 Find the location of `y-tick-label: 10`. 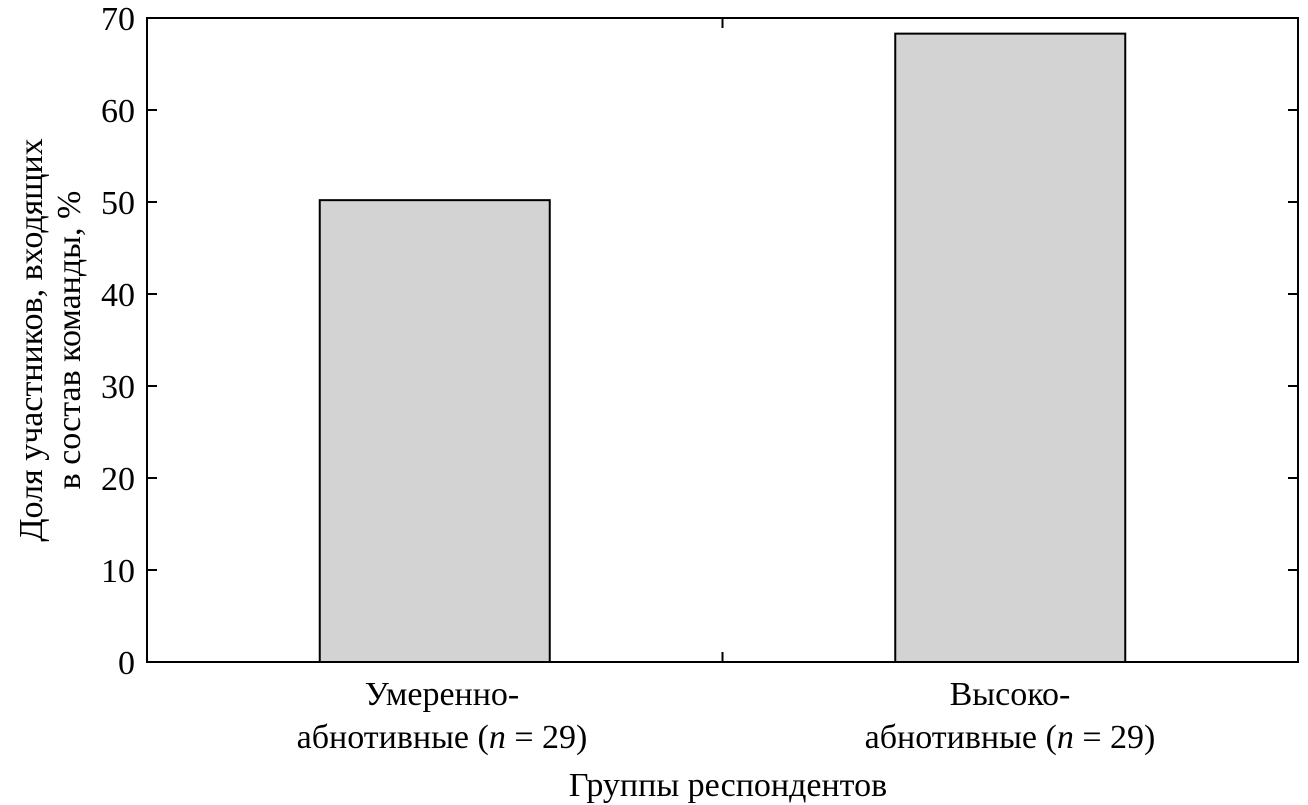

y-tick-label: 10 is located at coordinates (118, 571).